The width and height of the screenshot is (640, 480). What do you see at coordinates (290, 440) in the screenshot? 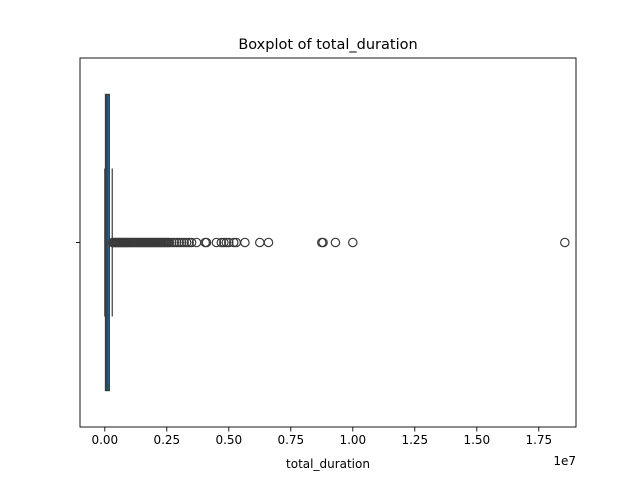
I see `x-tick-label: 0.75` at bounding box center [290, 440].